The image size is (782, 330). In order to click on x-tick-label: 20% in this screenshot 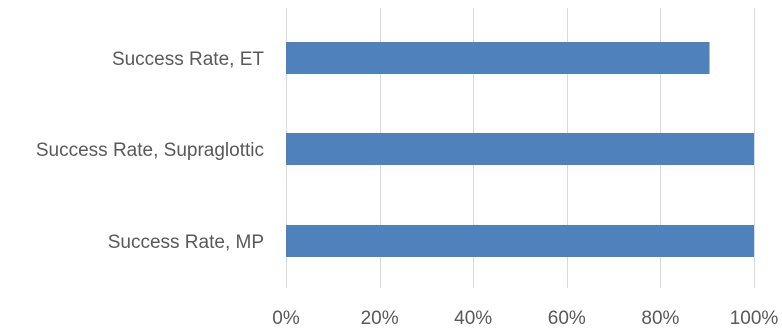, I will do `click(380, 318)`.